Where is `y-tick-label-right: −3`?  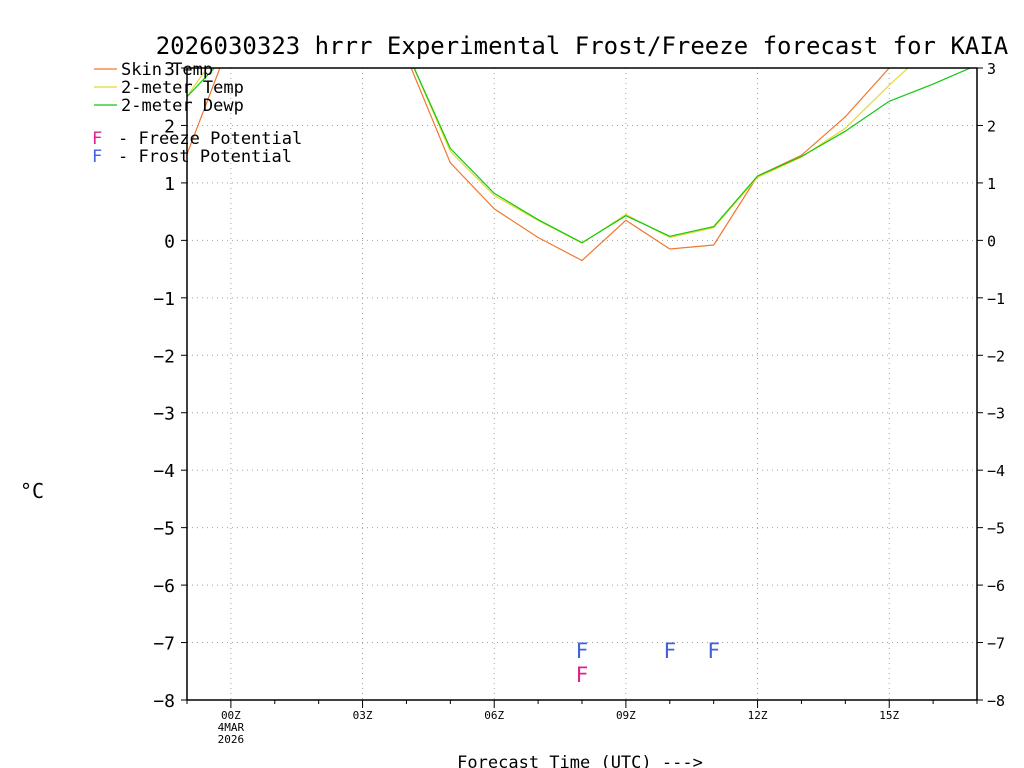 y-tick-label-right: −3 is located at coordinates (996, 414).